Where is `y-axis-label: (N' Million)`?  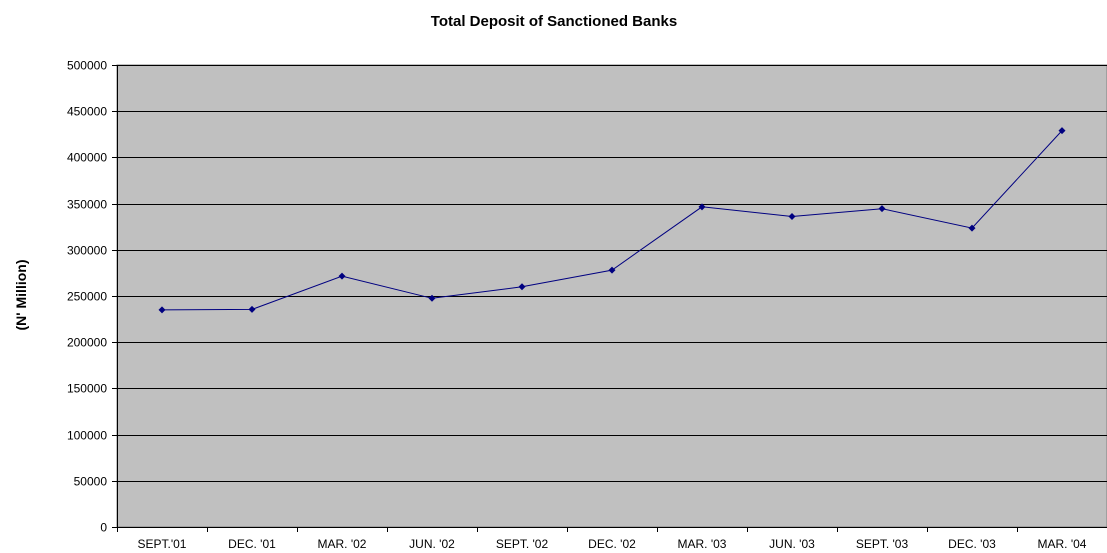 y-axis-label: (N' Million) is located at coordinates (21, 295).